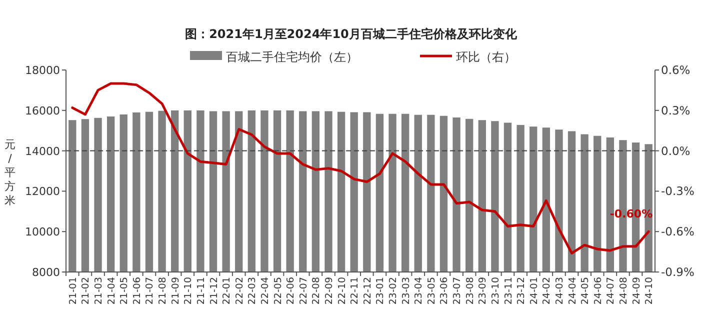  Describe the element at coordinates (112, 291) in the screenshot. I see `x-tick-label: 21-04` at that location.